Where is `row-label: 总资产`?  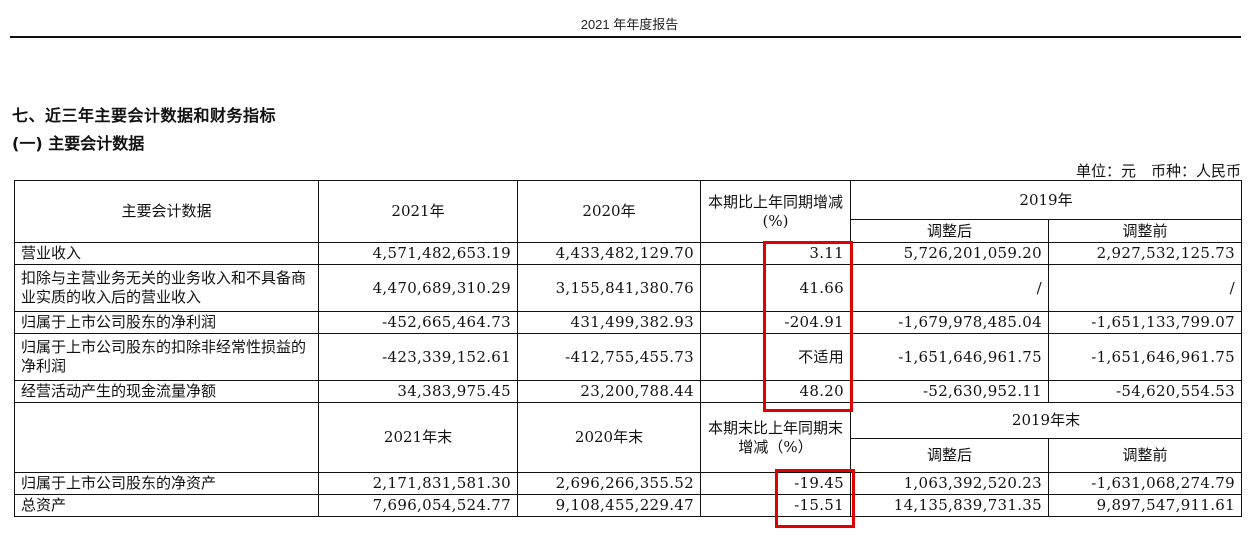 row-label: 总资产 is located at coordinates (166, 505).